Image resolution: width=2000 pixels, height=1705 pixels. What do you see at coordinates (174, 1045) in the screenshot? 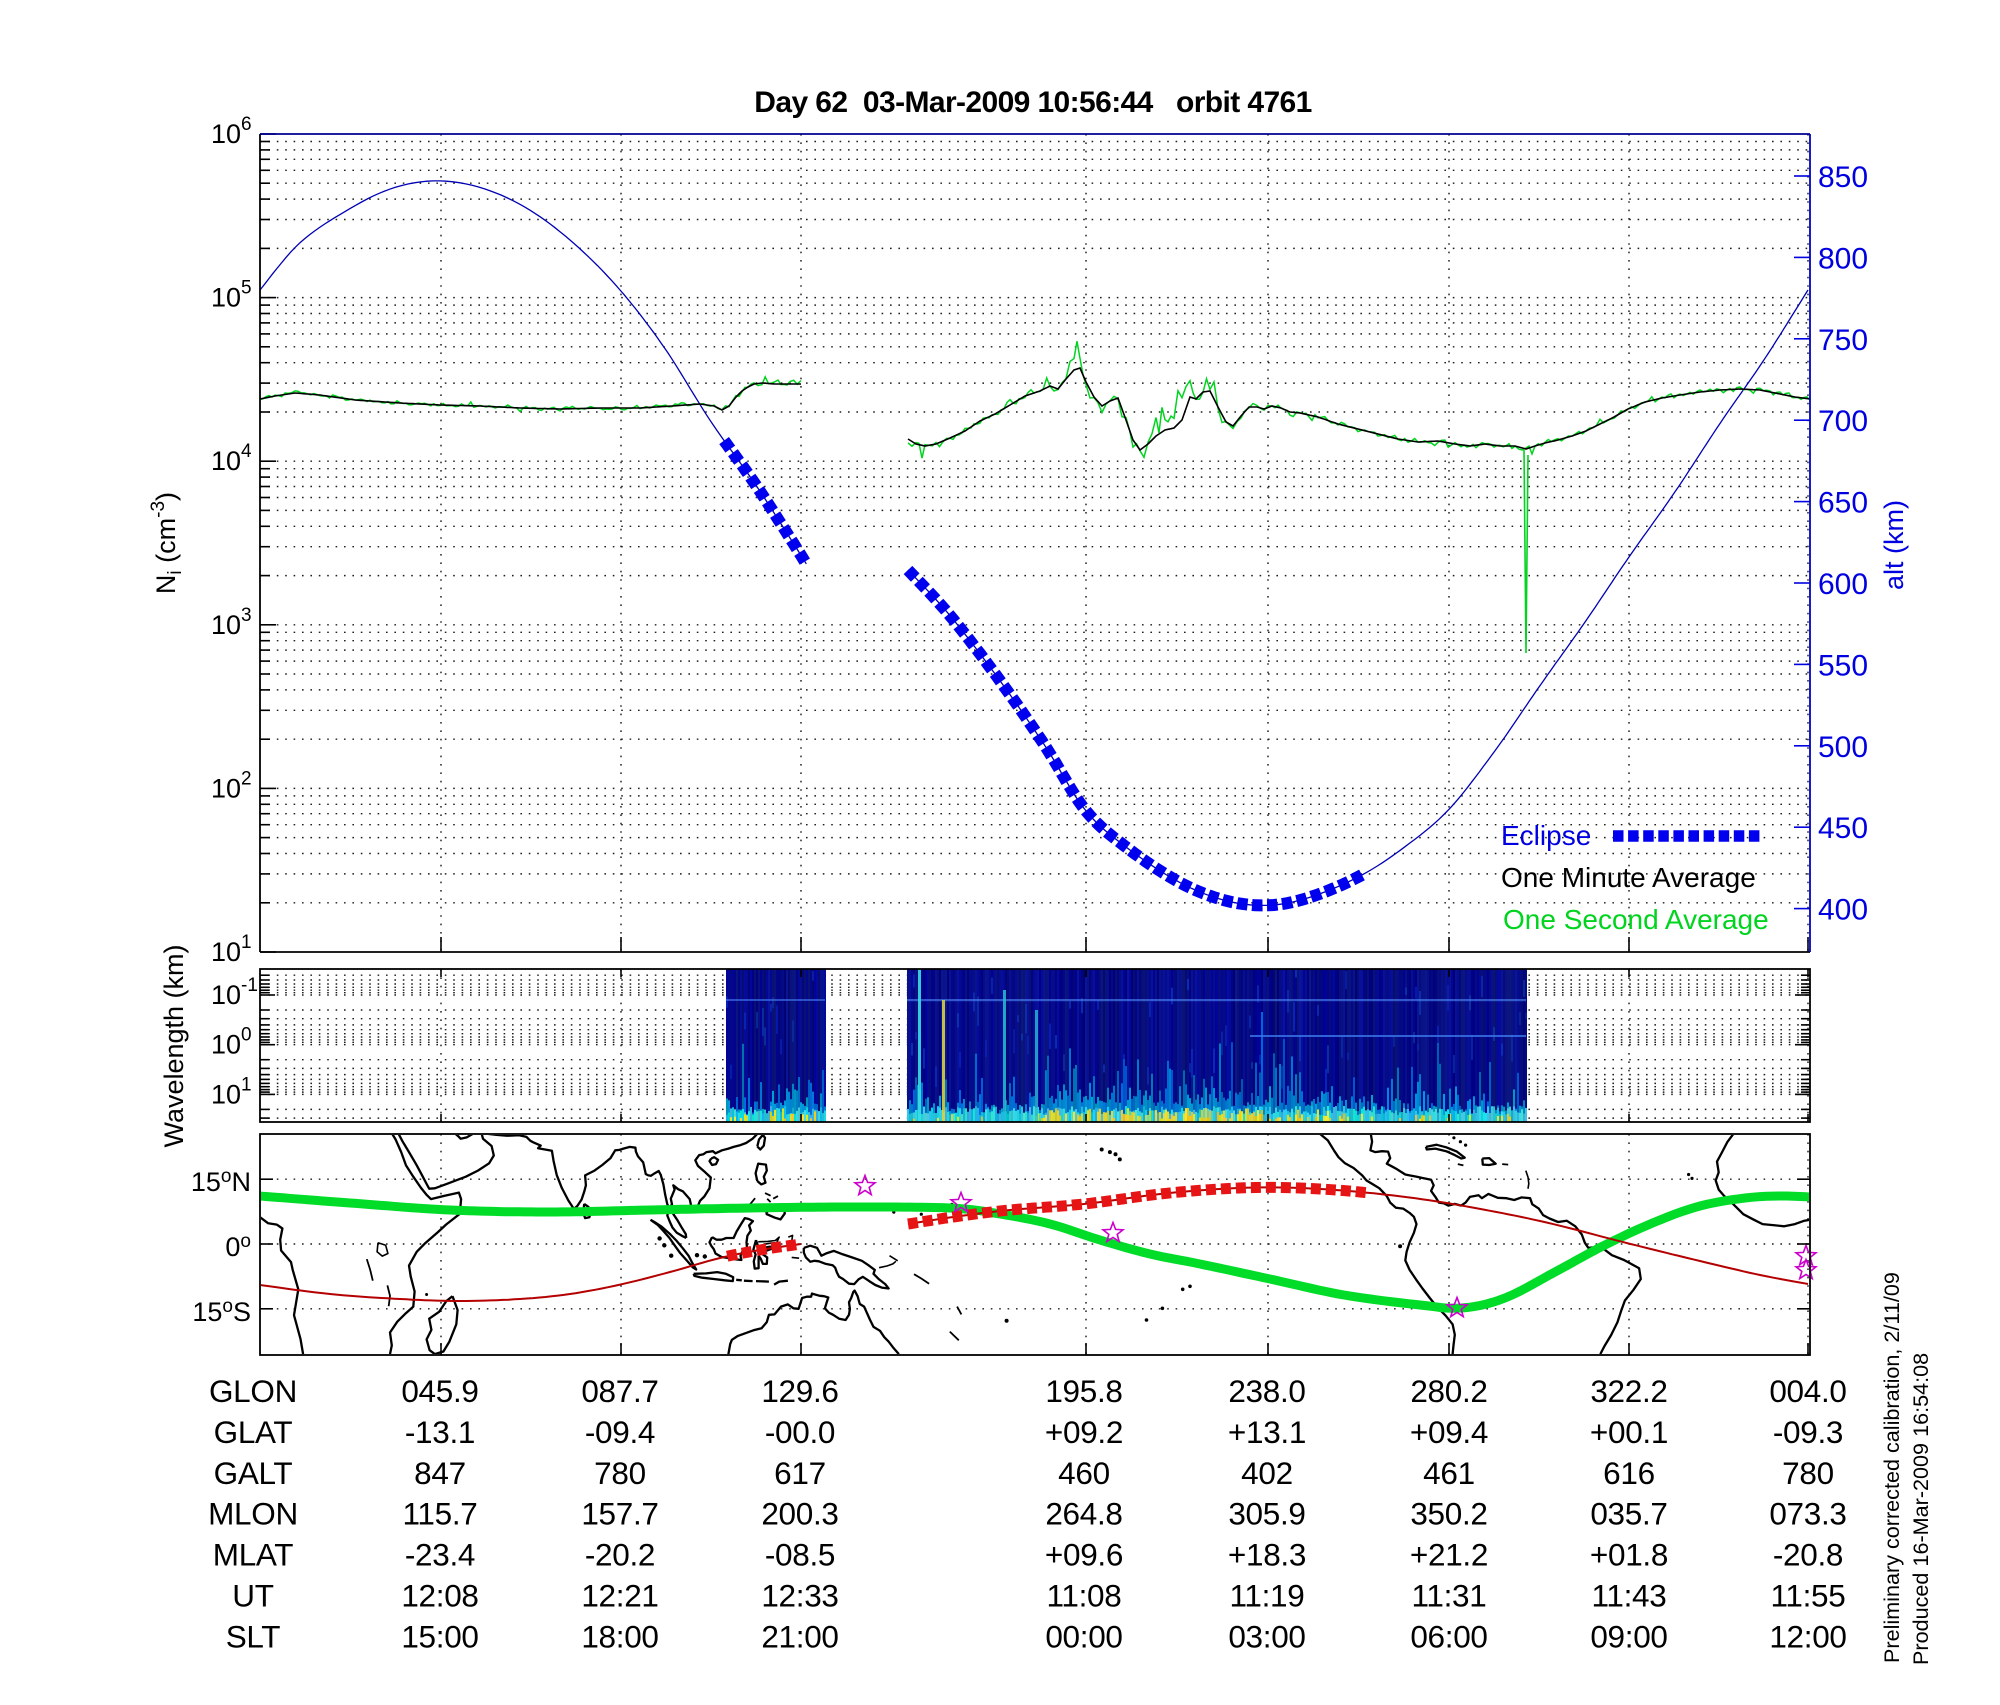
I see `svg-text: Wavelength (km)` at bounding box center [174, 1045].